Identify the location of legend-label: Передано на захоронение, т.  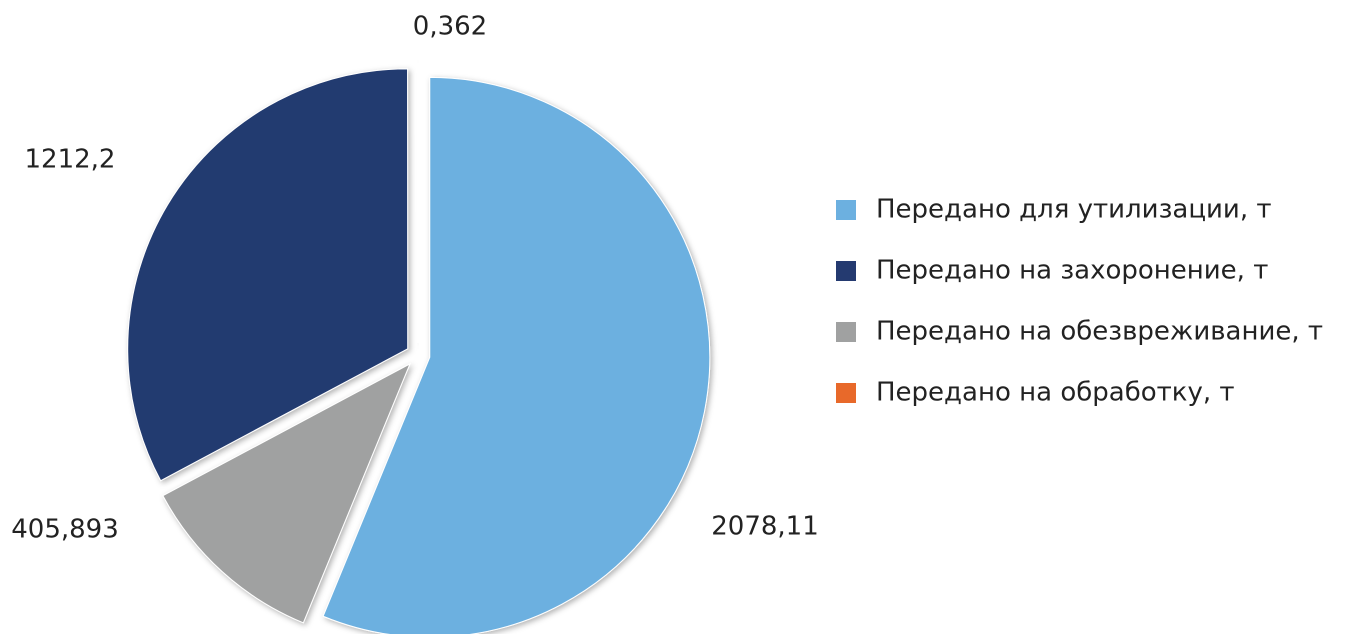
(1072, 271).